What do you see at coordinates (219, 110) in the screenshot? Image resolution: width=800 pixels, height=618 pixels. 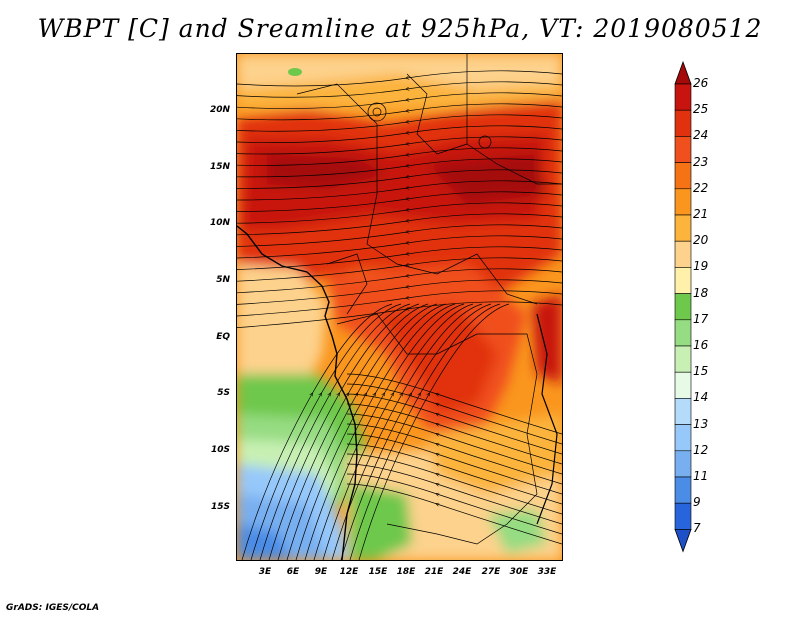 I see `lat-label: 20N` at bounding box center [219, 110].